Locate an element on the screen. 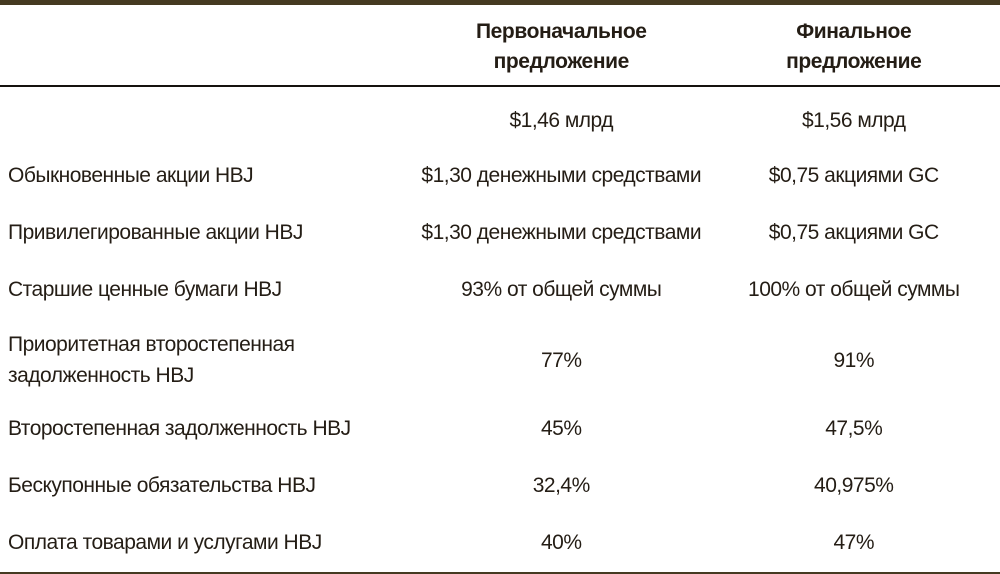 Image resolution: width=1000 pixels, height=574 pixels. final-offer-value: 47% is located at coordinates (854, 542).